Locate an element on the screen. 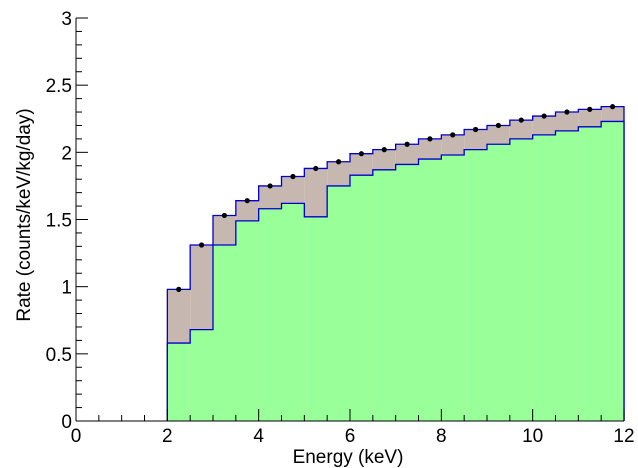  x-tick-label-2: 4 is located at coordinates (258, 436).